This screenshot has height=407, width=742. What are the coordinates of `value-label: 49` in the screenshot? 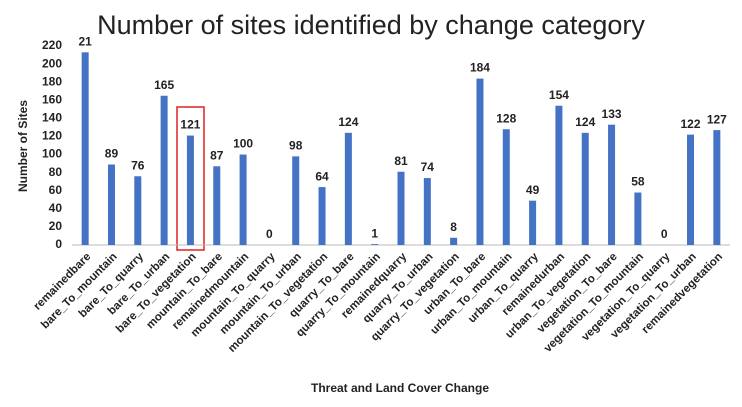 It's located at (533, 190).